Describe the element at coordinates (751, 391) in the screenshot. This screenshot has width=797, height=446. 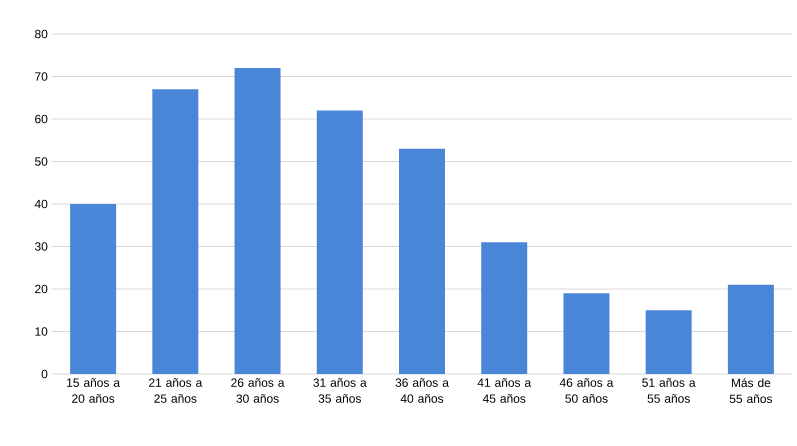
I see `x-tick-label: Más de 55 años` at that location.